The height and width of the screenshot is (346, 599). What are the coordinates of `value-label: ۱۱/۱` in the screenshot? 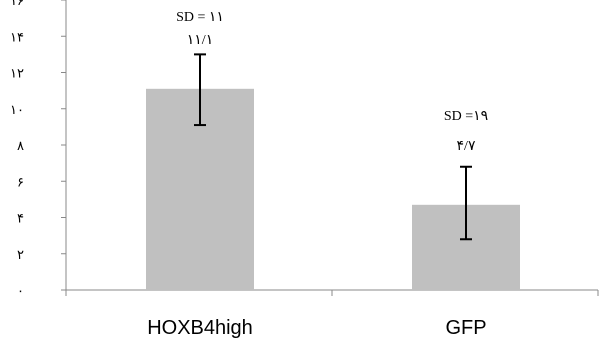 It's located at (200, 40).